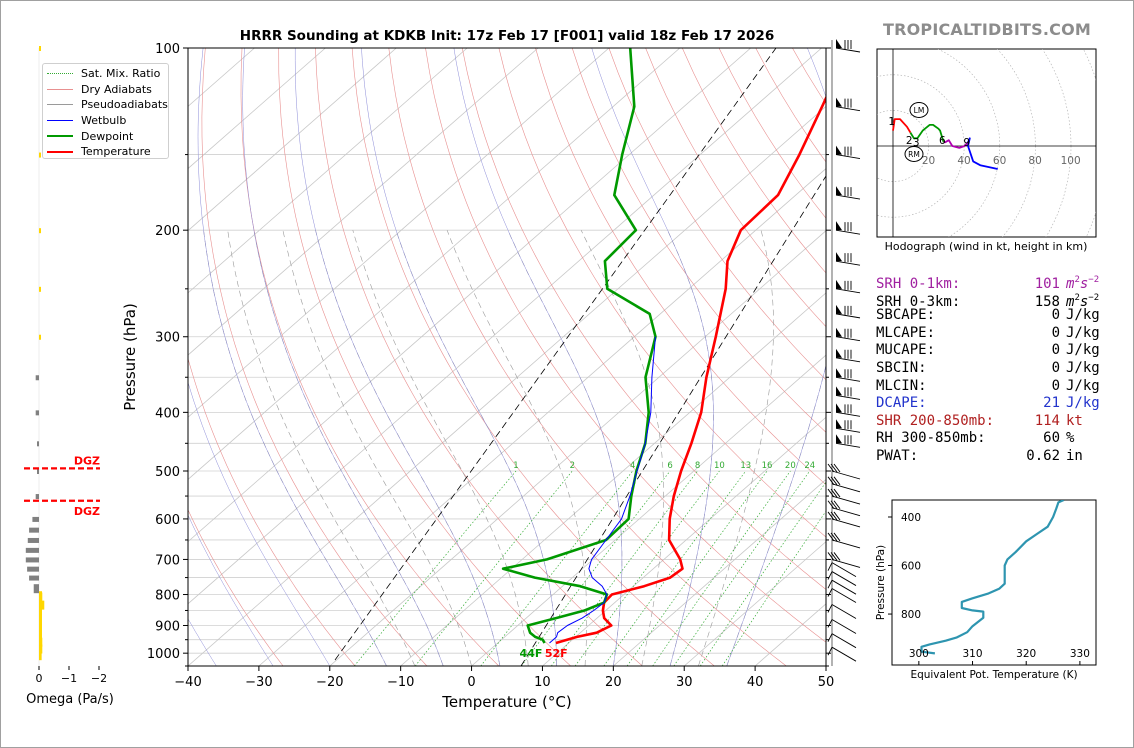 This screenshot has height=748, width=1134. I want to click on theta-x-tick-label: 320, so click(1026, 654).